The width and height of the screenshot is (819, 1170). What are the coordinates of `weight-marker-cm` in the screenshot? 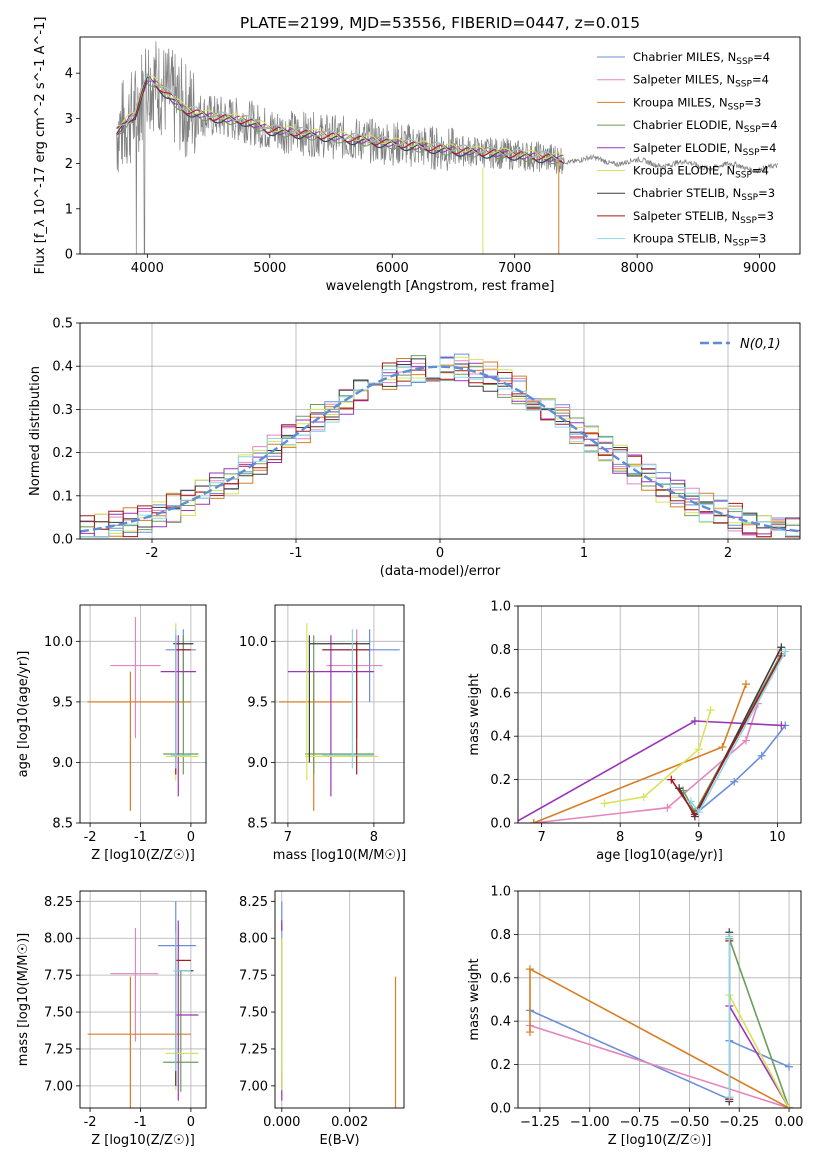 It's located at (761, 755).